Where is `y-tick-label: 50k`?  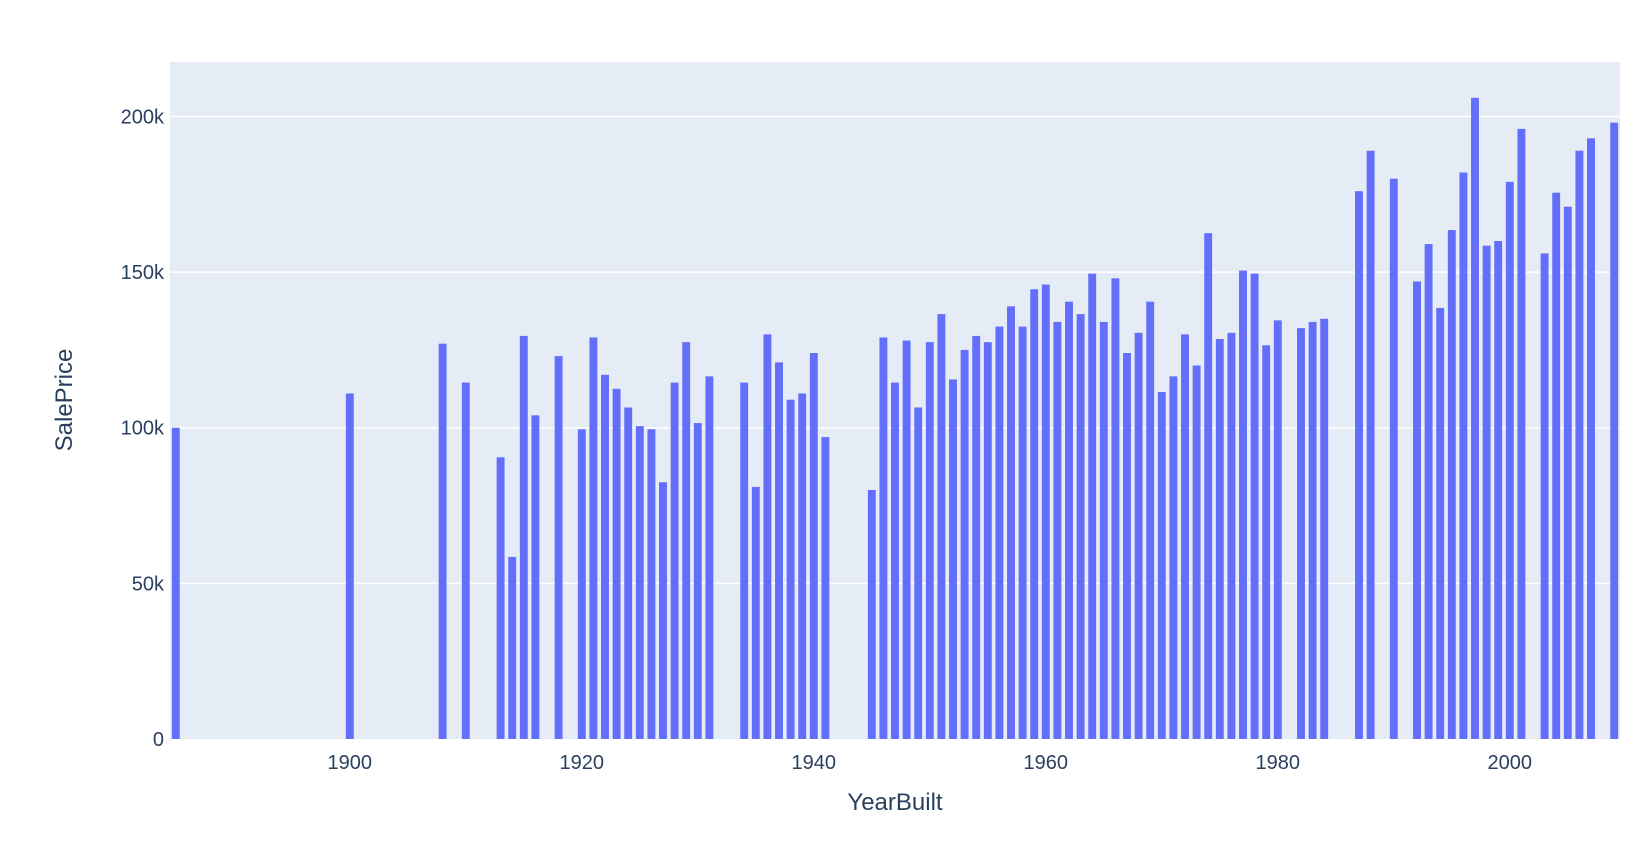 y-tick-label: 50k is located at coordinates (148, 584).